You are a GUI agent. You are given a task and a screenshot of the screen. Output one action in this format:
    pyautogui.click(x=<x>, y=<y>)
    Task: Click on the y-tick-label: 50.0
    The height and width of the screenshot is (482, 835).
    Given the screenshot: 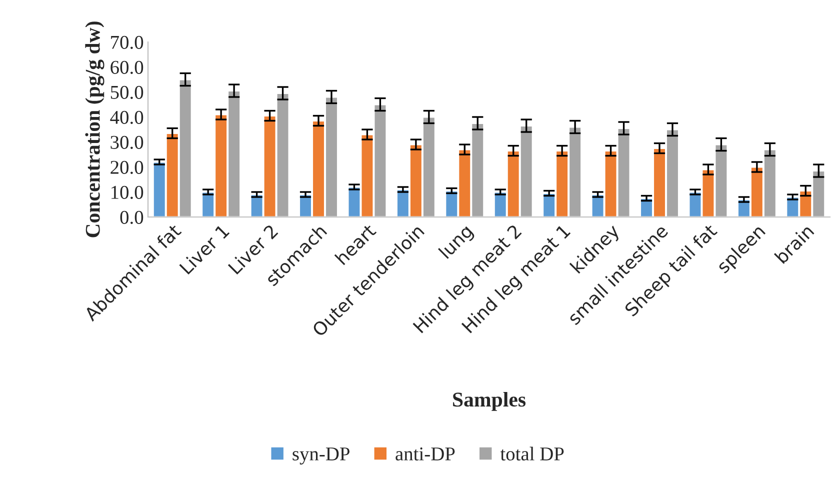 What is the action you would take?
    pyautogui.click(x=127, y=93)
    